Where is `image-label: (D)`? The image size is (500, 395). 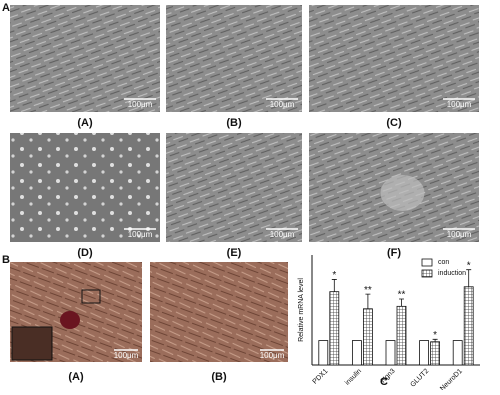 image-label: (D) is located at coordinates (85, 253).